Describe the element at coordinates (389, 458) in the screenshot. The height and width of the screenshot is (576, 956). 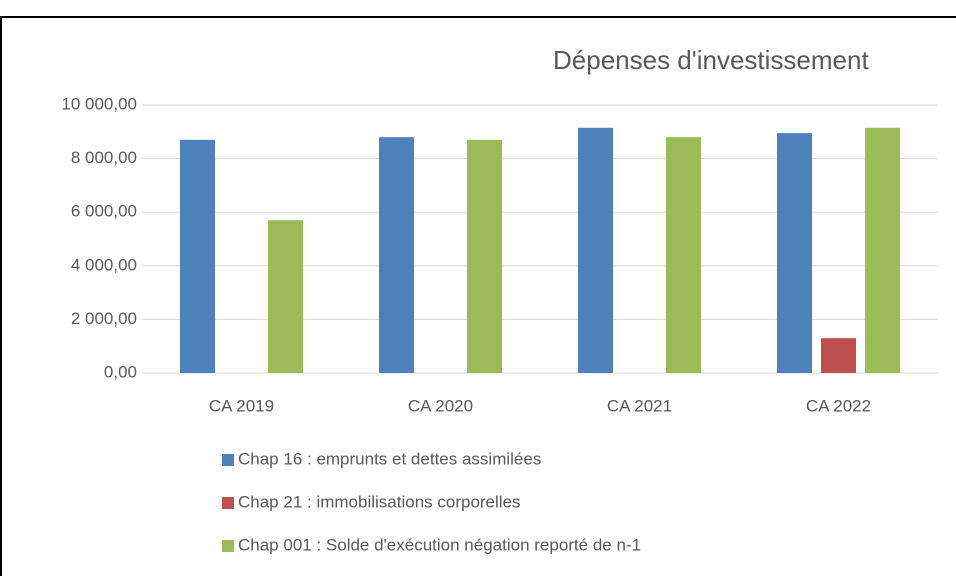
I see `legend-label: Chap 16 : emprunts et dettes assimilées` at that location.